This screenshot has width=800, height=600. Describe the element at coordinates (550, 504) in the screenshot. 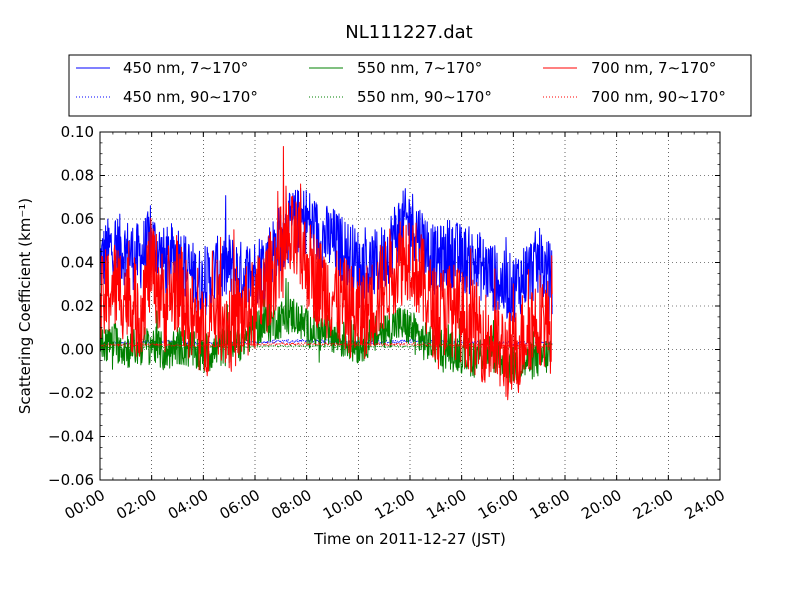

I see `x-tick-label: 18:00` at that location.